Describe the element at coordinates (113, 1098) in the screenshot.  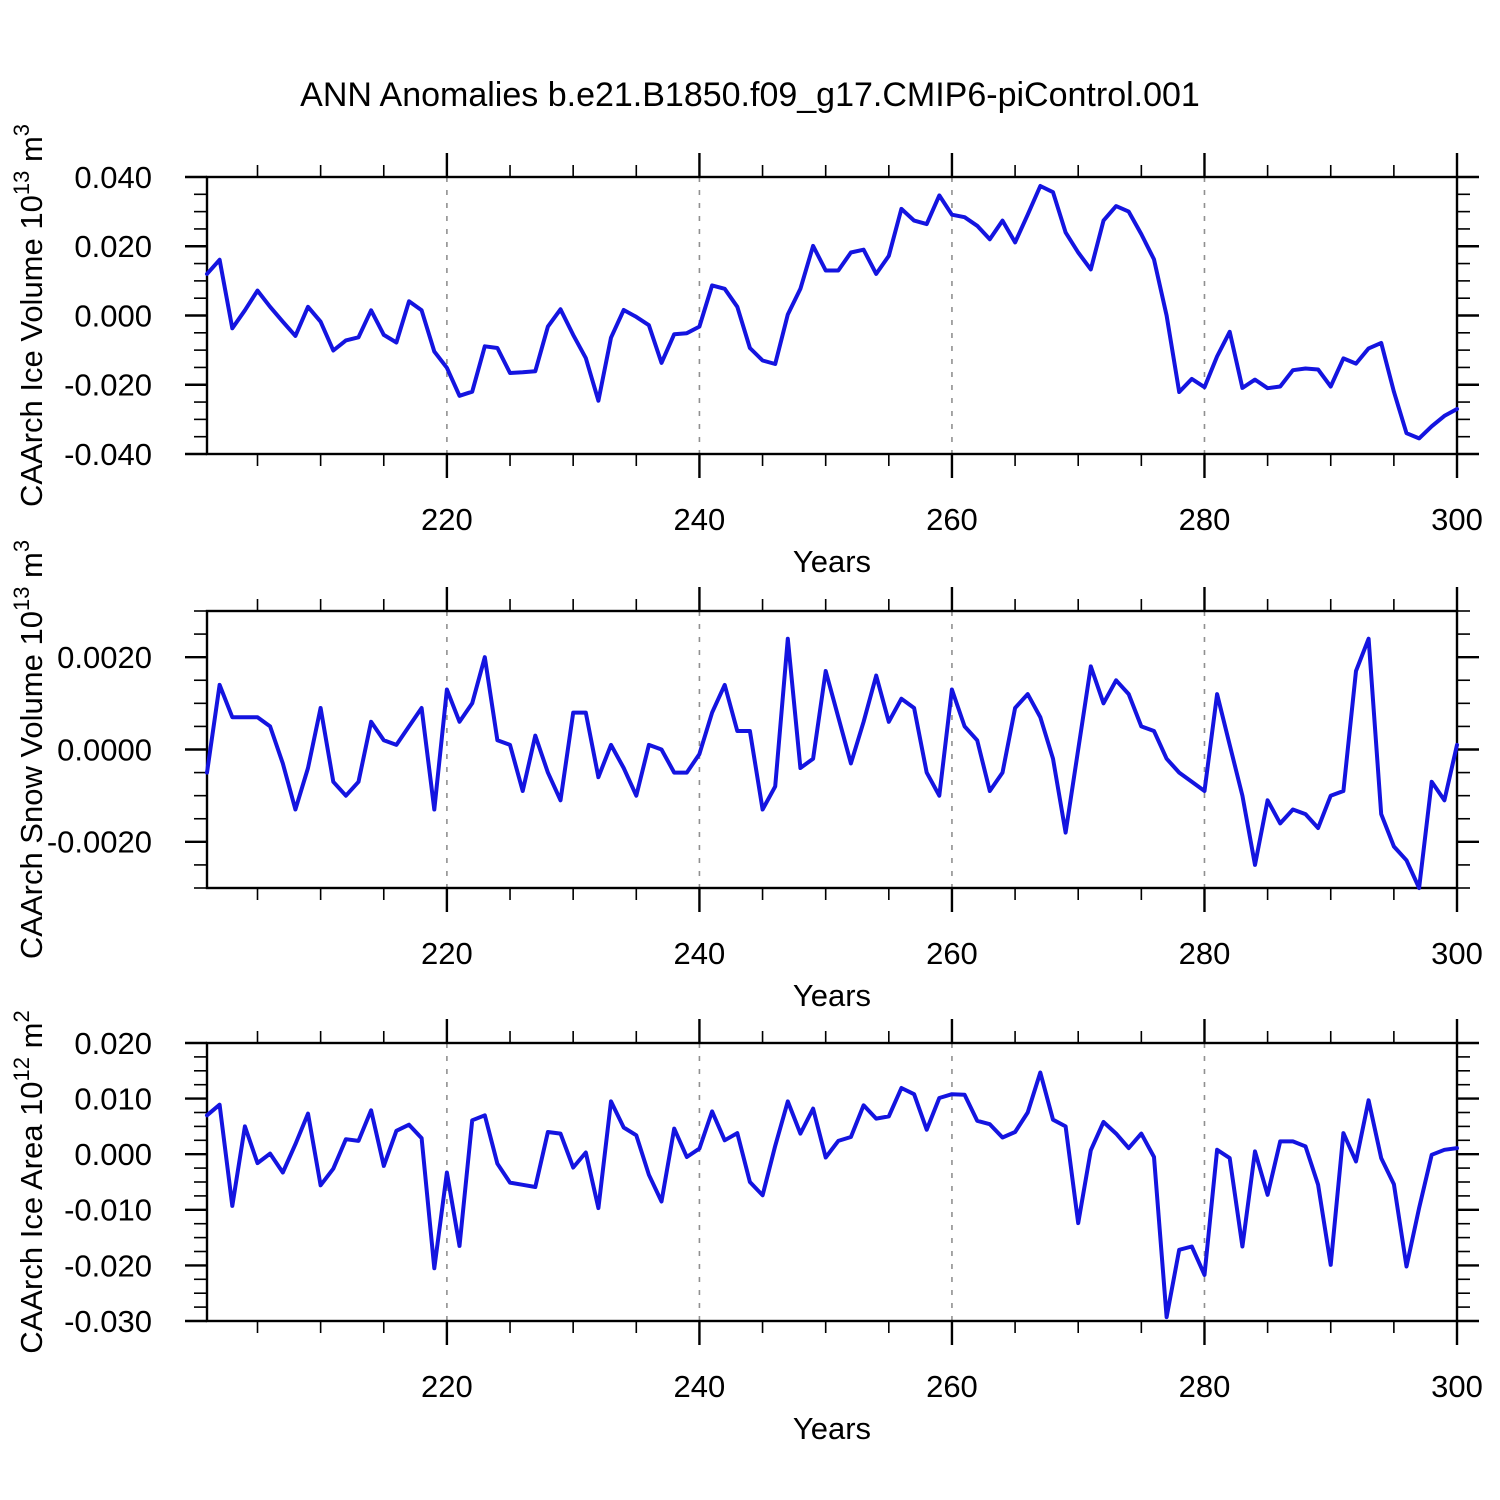
I see `y-tick-label: 0.010` at that location.